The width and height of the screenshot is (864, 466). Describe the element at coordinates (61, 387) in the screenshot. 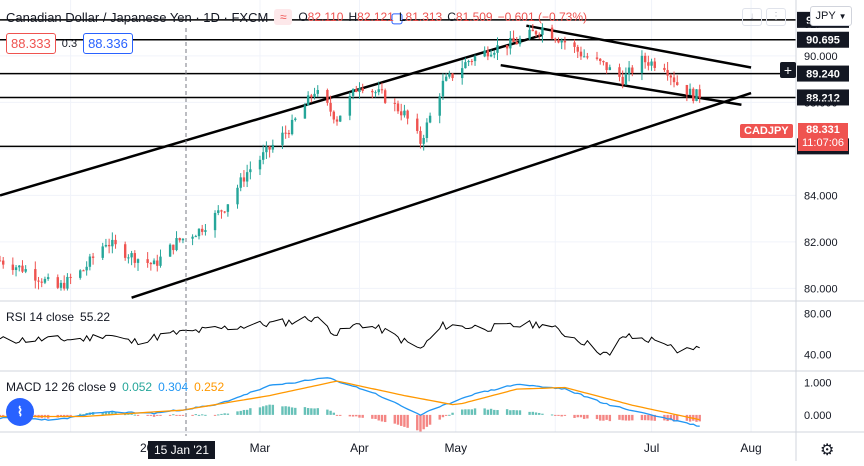

I see `macd-label: MACD 12 26 close 9` at that location.